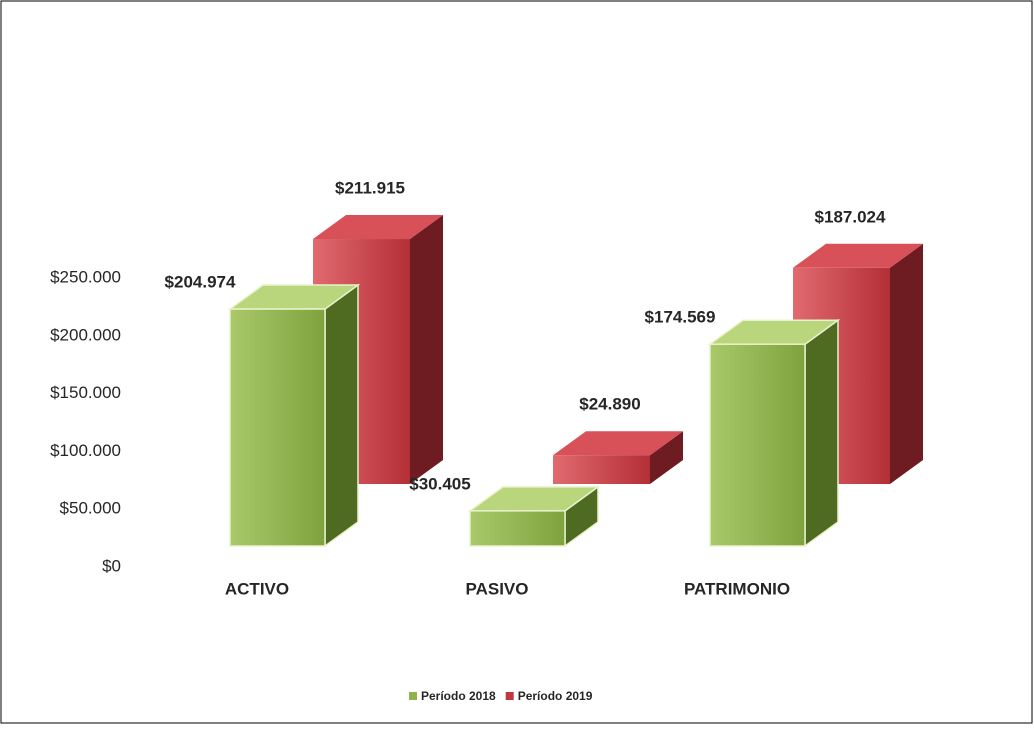  Describe the element at coordinates (90, 508) in the screenshot. I see `y-tick-label: $50.000` at that location.